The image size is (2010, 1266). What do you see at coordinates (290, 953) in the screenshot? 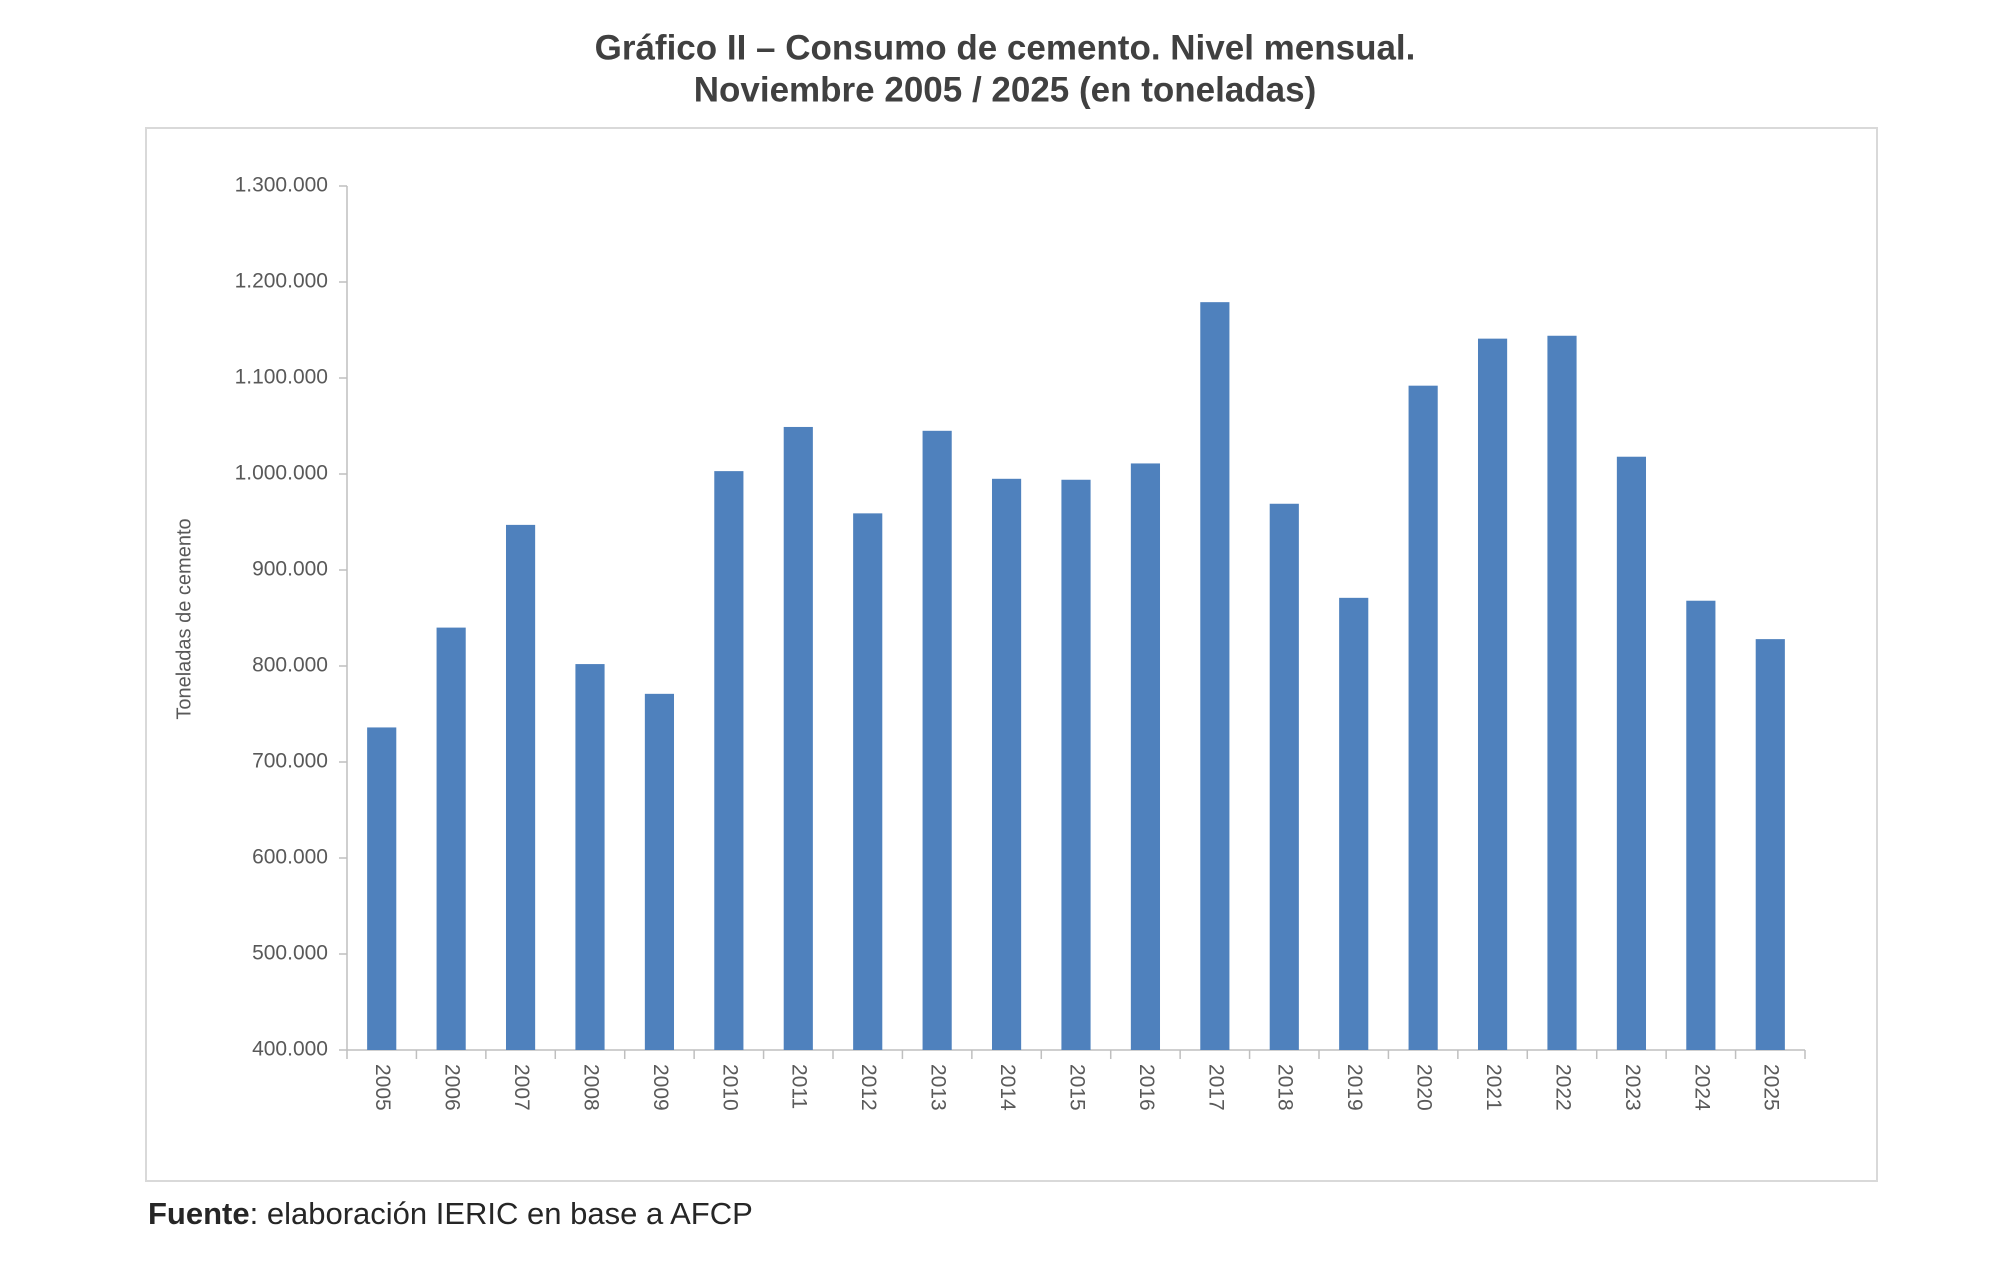
I see `y-tick-label: 500.000` at bounding box center [290, 953].